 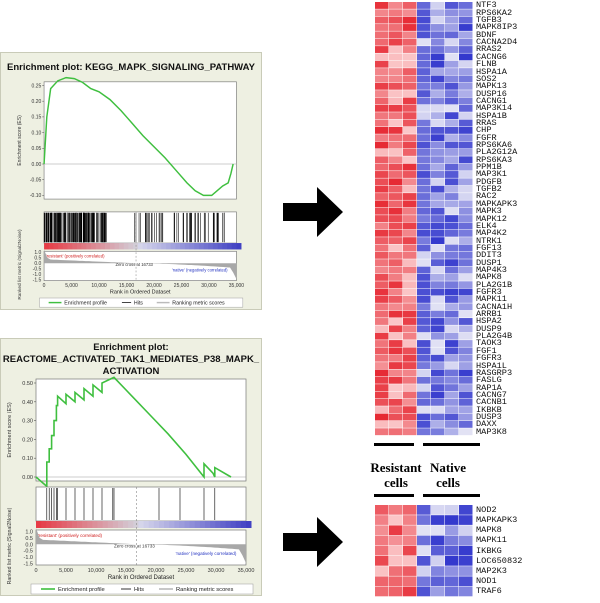 I want to click on gene-label: TAOK3, so click(x=489, y=343).